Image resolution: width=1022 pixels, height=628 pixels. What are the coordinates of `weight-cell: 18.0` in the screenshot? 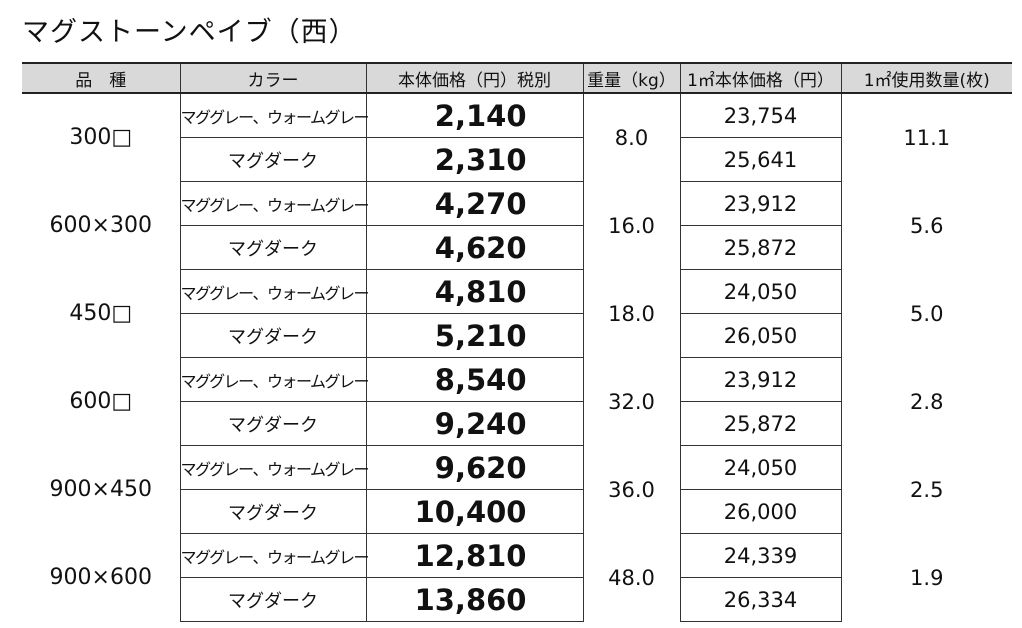 It's located at (631, 313).